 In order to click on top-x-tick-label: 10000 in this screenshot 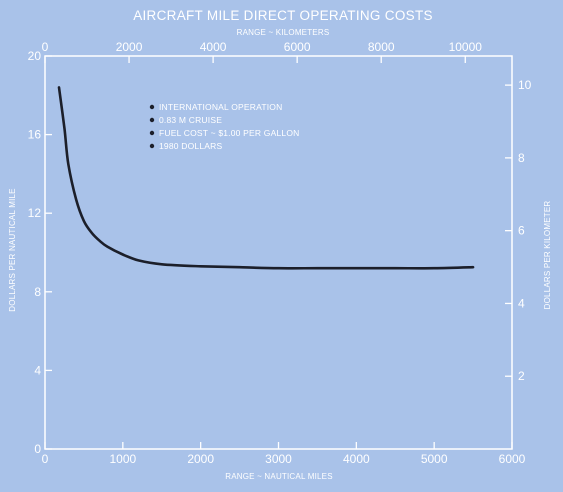, I will do `click(466, 47)`.